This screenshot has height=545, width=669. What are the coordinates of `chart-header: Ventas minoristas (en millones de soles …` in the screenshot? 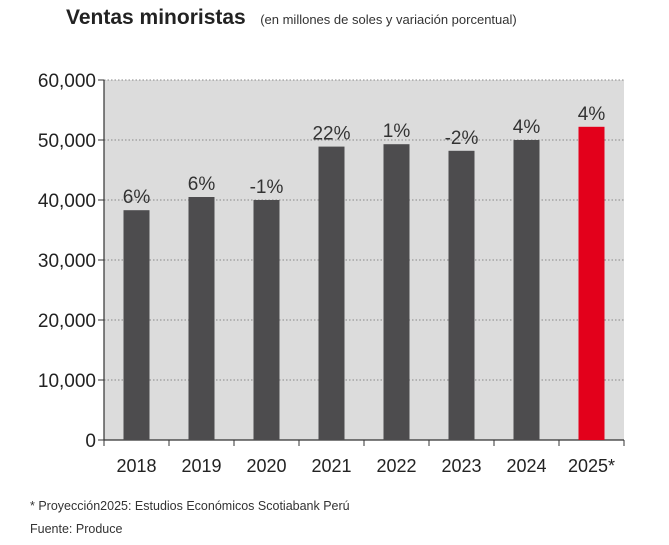 It's located at (291, 18).